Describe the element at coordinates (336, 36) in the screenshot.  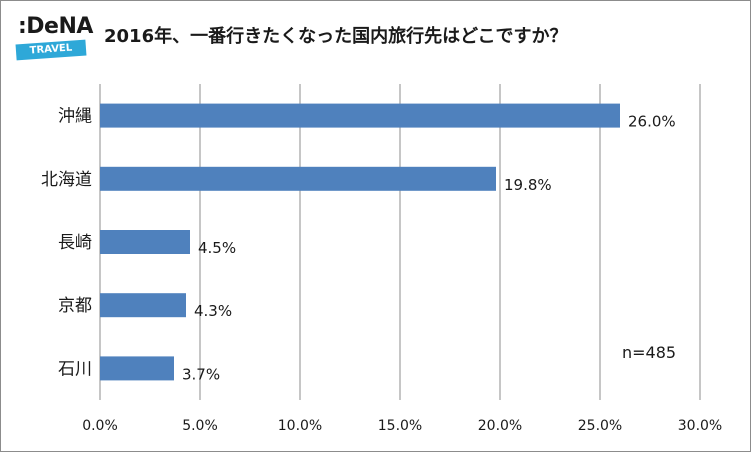
I see `chart-title: 2016年、一番行きたくなった国内旅行先はどこですか？` at that location.